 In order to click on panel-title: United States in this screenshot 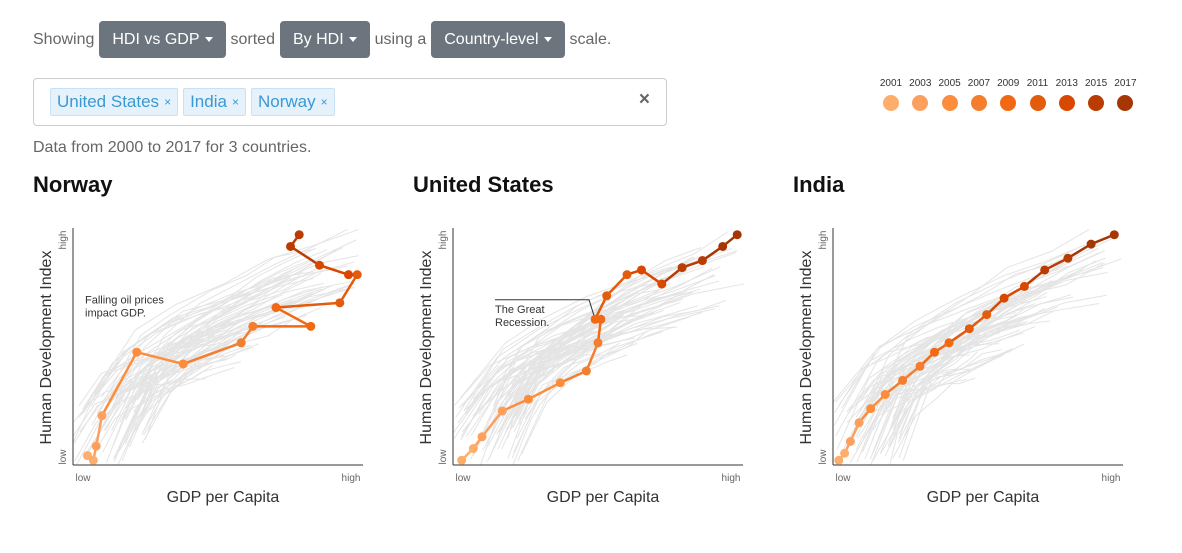, I will do `click(483, 184)`.